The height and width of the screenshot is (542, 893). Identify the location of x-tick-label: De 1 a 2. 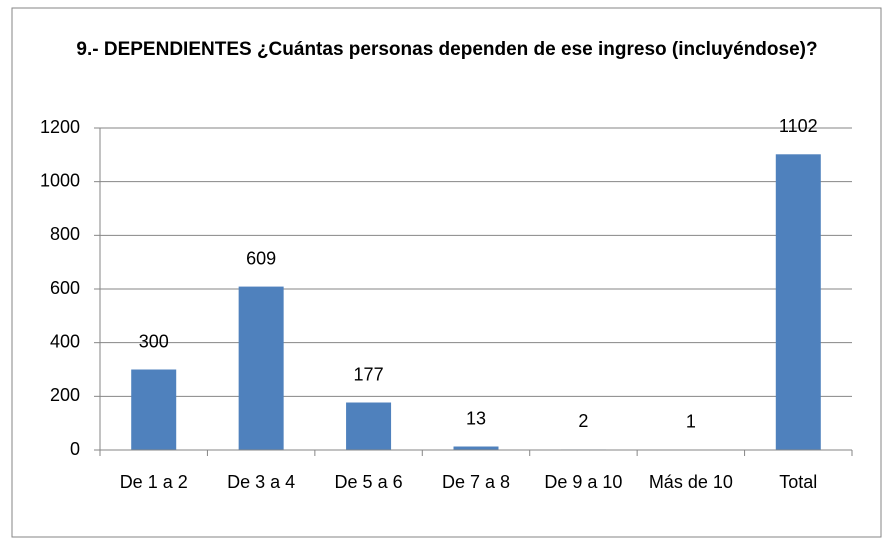
(154, 482).